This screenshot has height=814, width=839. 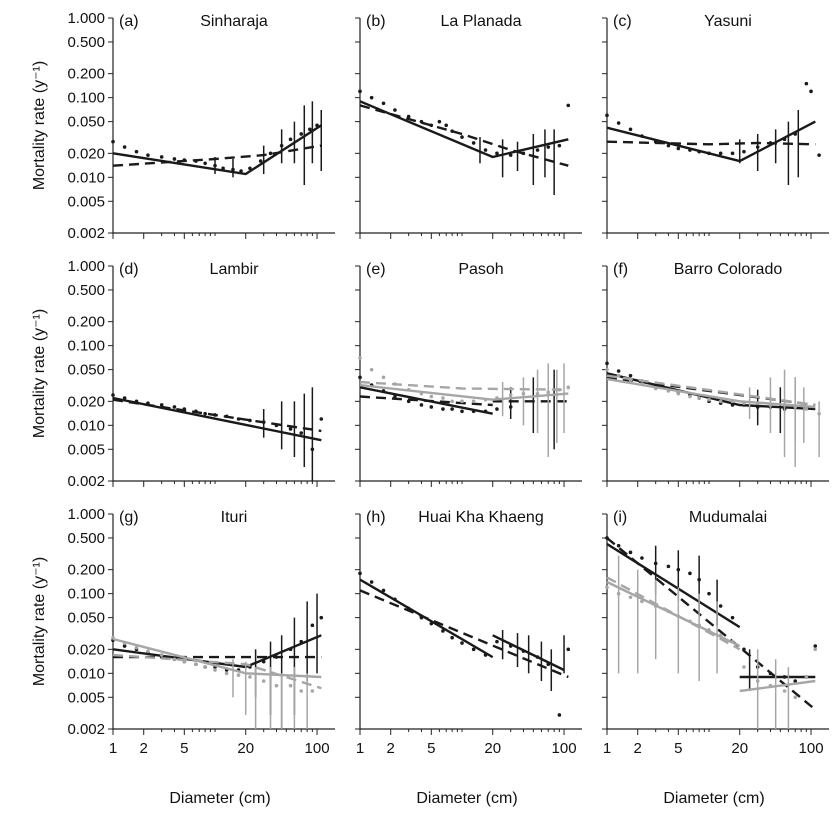 I want to click on panel-label: (b), so click(x=376, y=21).